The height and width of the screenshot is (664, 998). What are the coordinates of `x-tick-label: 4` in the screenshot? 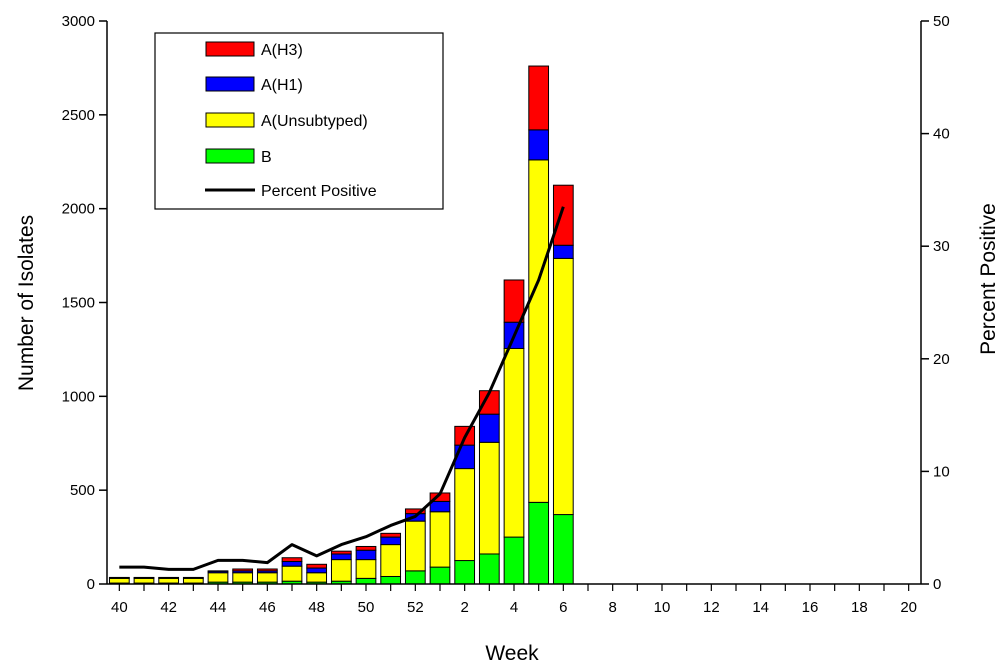 It's located at (514, 607).